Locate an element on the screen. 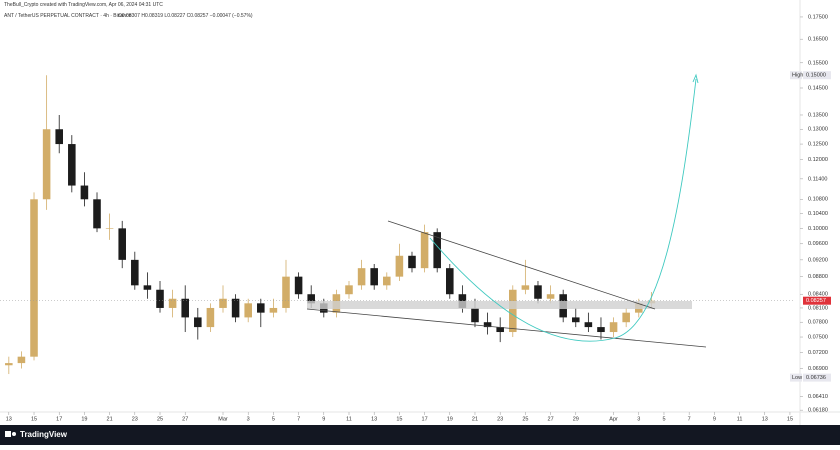 This screenshot has height=450, width=840. x-tick-label: 11 is located at coordinates (740, 419).